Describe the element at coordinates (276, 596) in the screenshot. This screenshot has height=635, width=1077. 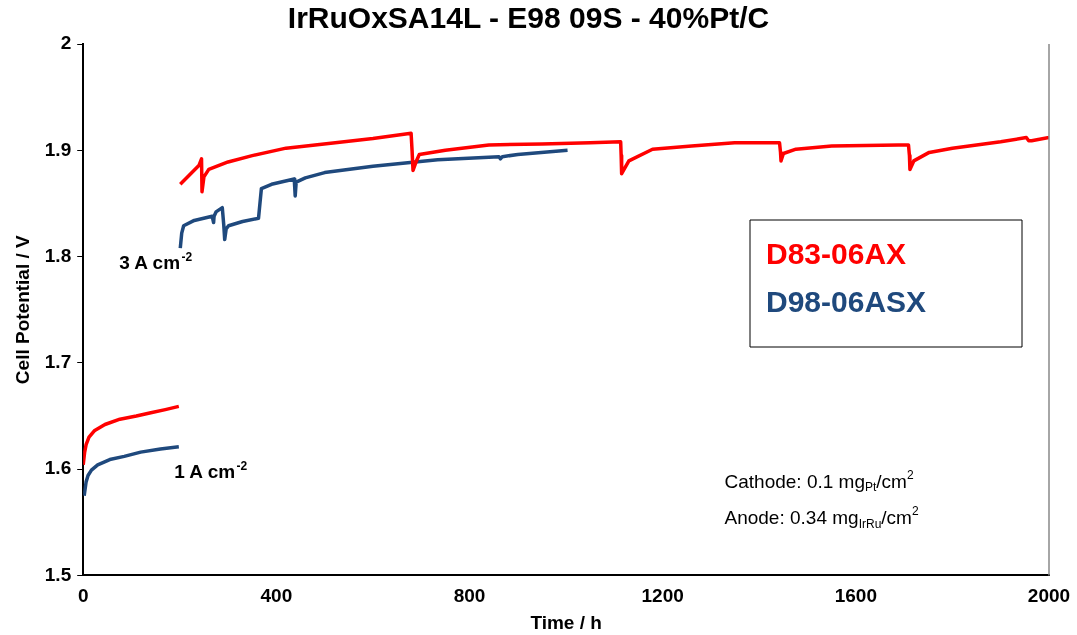
I see `x-tick-label: 400` at that location.